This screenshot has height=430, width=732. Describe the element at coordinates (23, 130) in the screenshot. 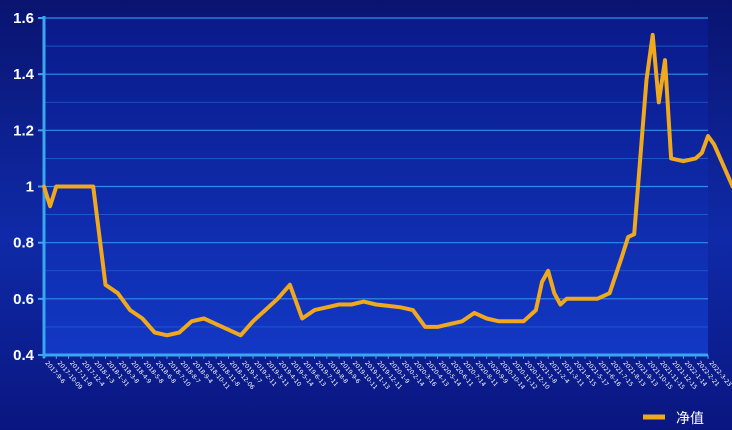

I see `y-tick-label: 1.2` at that location.